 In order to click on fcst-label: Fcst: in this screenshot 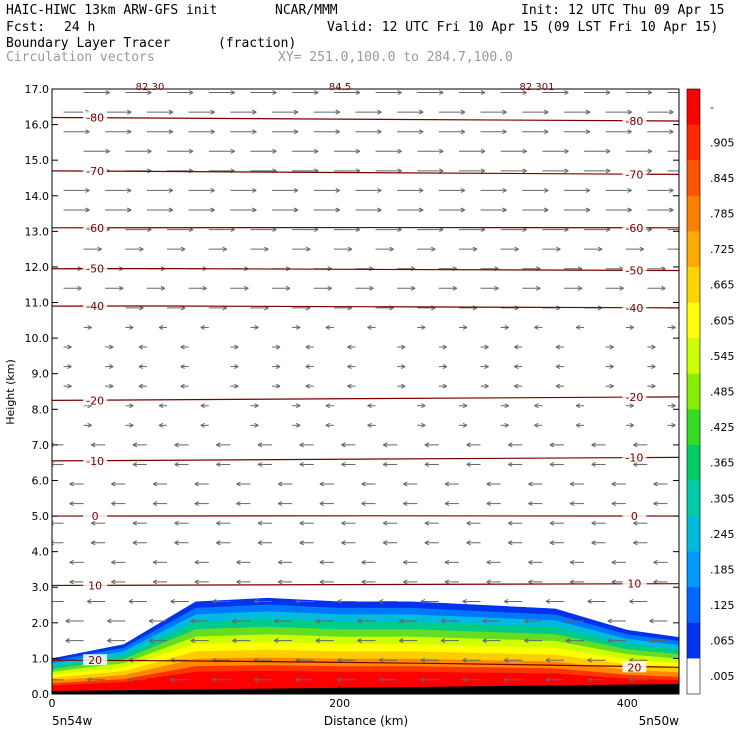, I will do `click(26, 27)`.